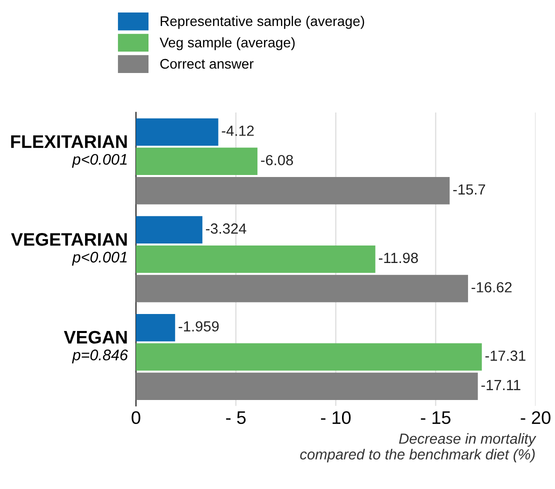 Image resolution: width=555 pixels, height=489 pixels. I want to click on legend-label: Correct answer, so click(207, 63).